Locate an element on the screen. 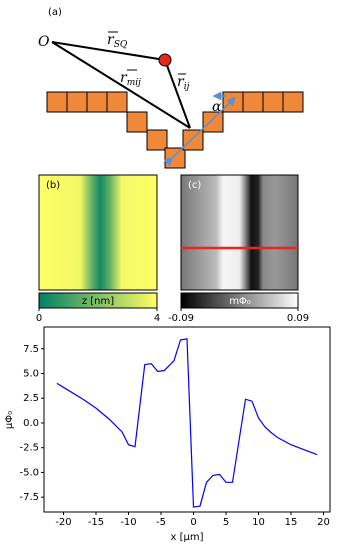  x-tick-label: -15 is located at coordinates (96, 522).